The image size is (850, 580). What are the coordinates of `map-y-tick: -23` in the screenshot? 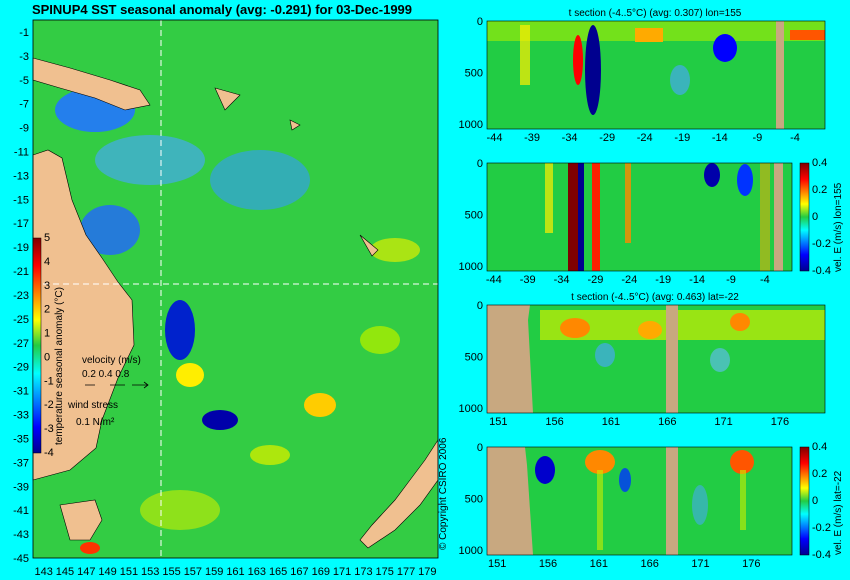 It's located at (21, 296).